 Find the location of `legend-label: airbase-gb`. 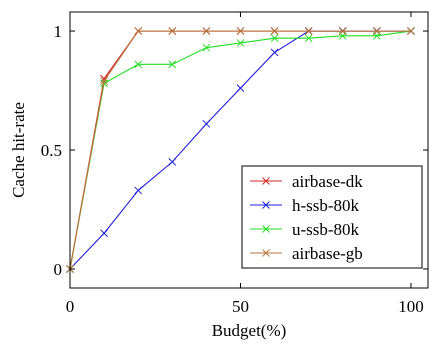

legend-label: airbase-gb is located at coordinates (327, 253).